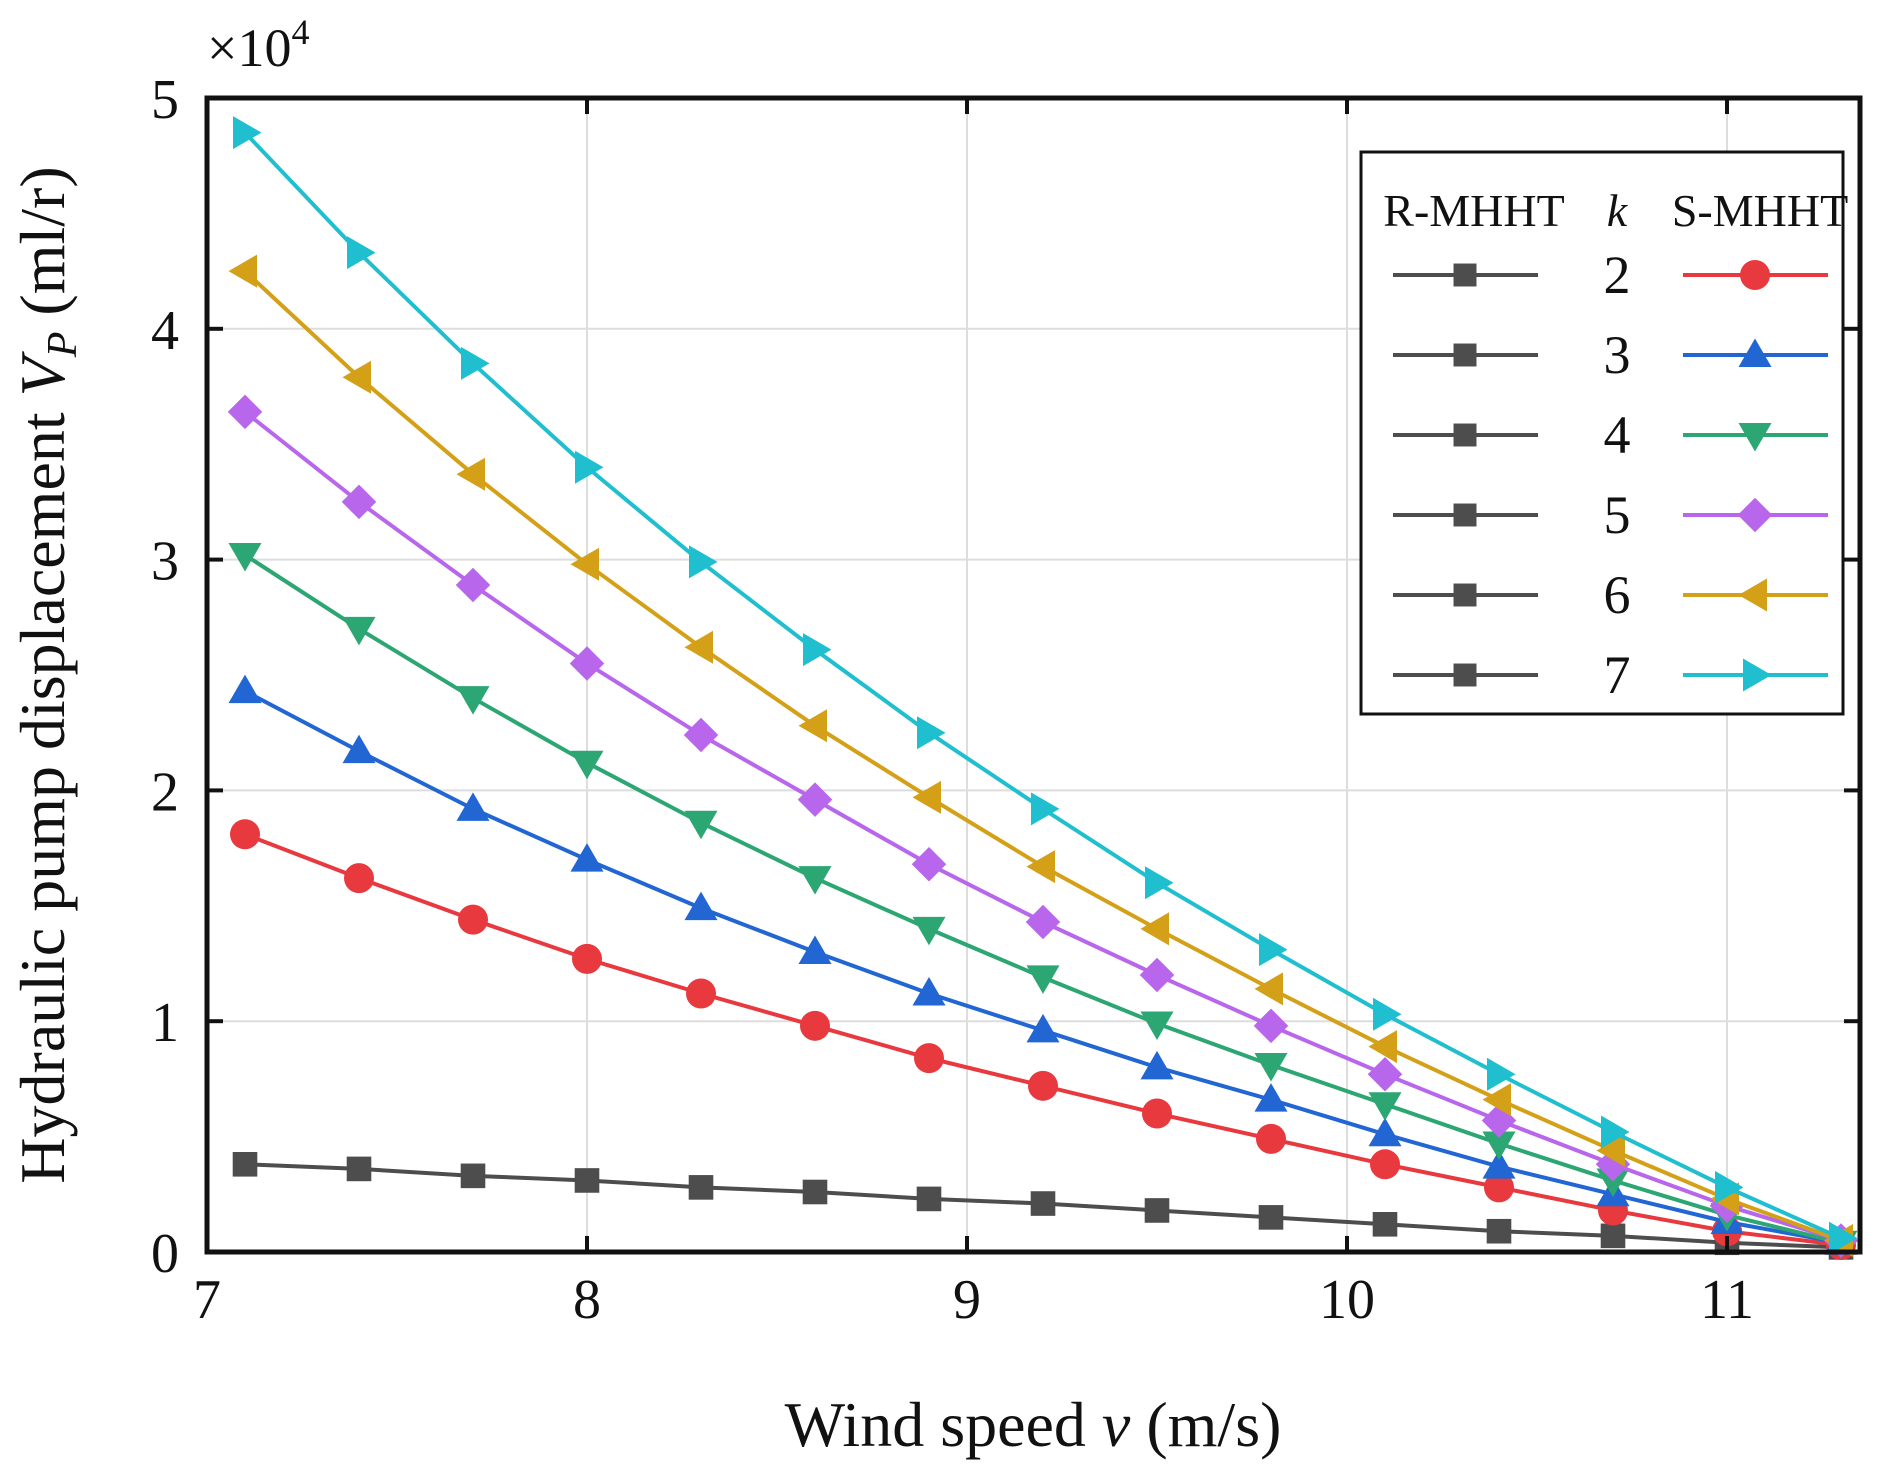  I want to click on y-axis-title-prefix: Hydraulic pump displacement, so click(42, 789).